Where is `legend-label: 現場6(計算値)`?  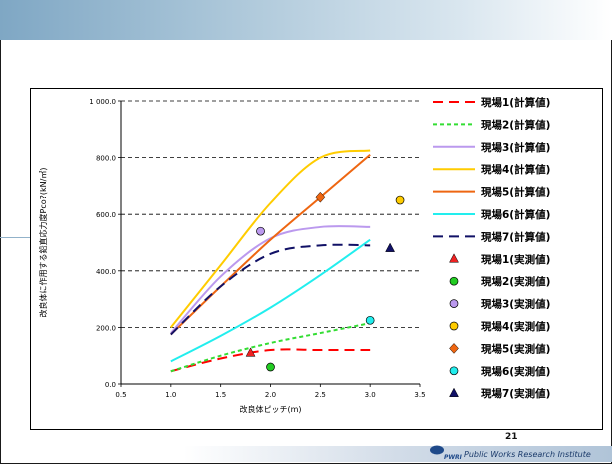
legend-label: 現場6(計算値) is located at coordinates (515, 214).